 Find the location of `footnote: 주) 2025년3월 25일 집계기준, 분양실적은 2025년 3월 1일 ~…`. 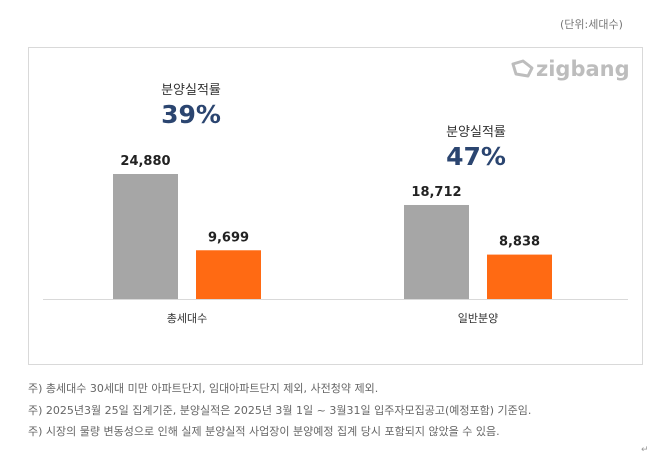

footnote: 주) 2025년3월 25일 집계기준, 분양실적은 2025년 3월 1일 ~… is located at coordinates (280, 410).